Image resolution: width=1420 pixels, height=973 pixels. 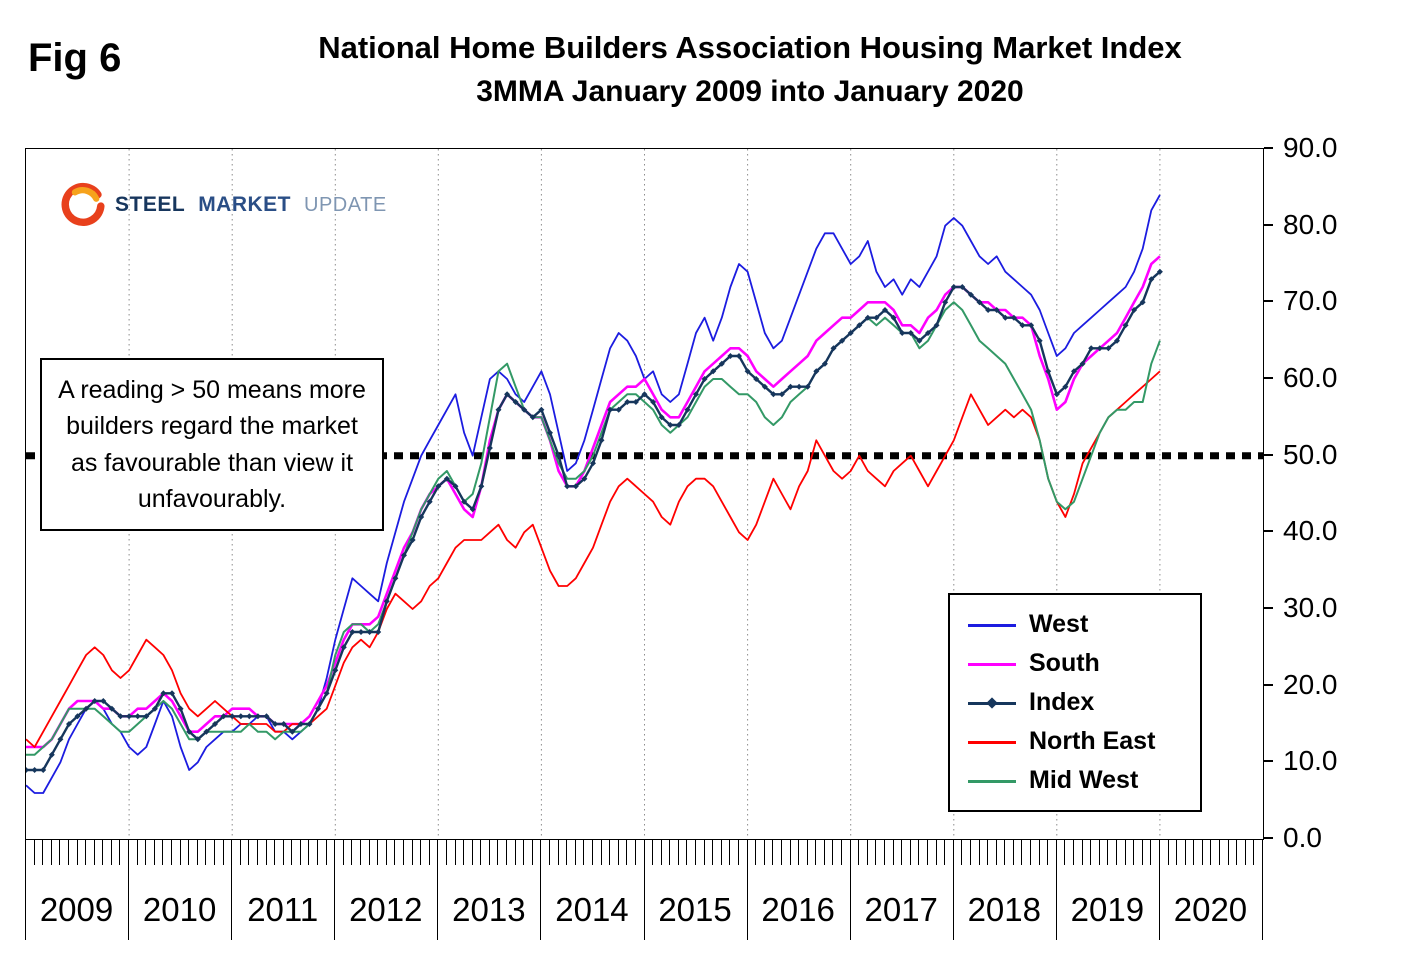 What do you see at coordinates (1302, 837) in the screenshot?
I see `y-axis-label: 0.0` at bounding box center [1302, 837].